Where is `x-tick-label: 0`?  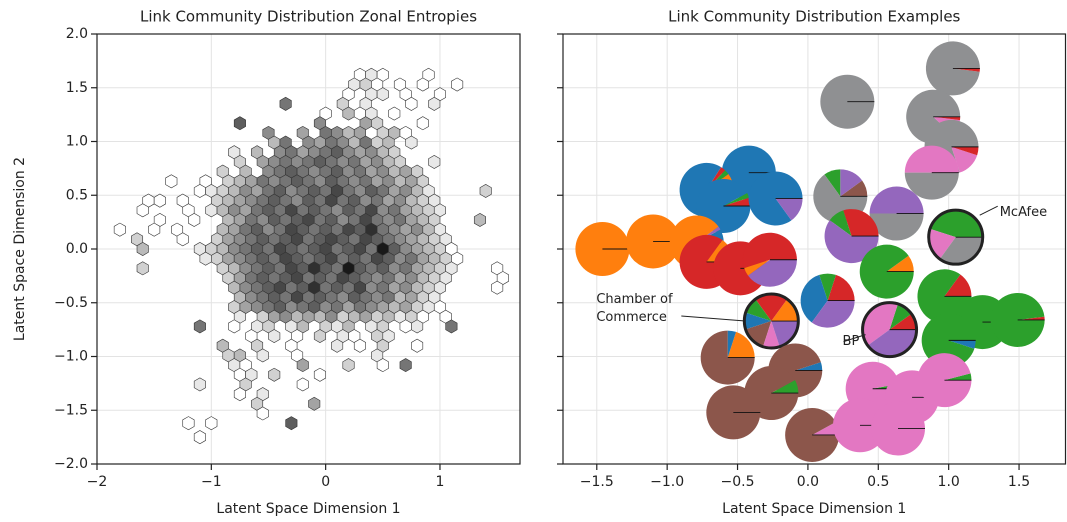
x-tick-label: 0 is located at coordinates (325, 482).